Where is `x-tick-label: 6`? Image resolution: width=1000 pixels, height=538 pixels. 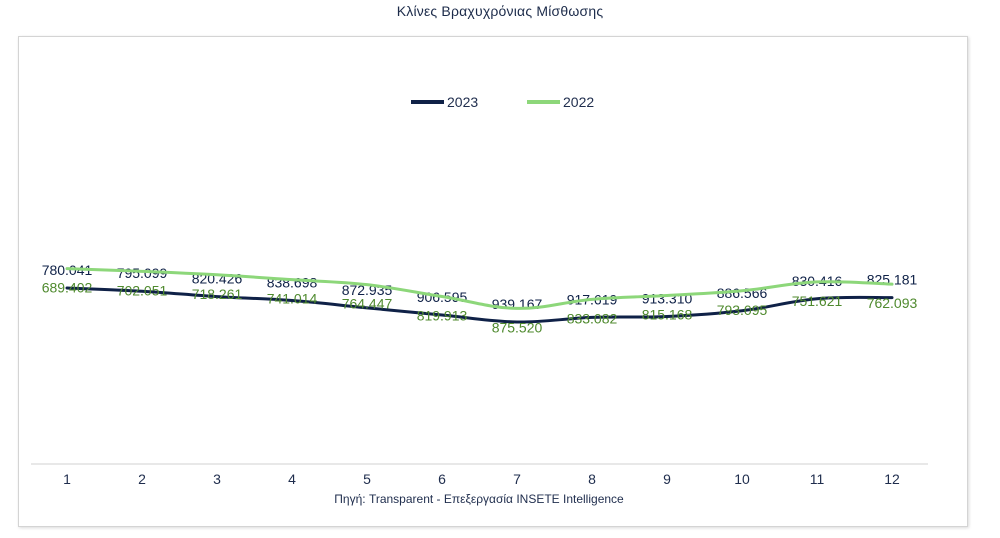
x-tick-label: 6 is located at coordinates (442, 479).